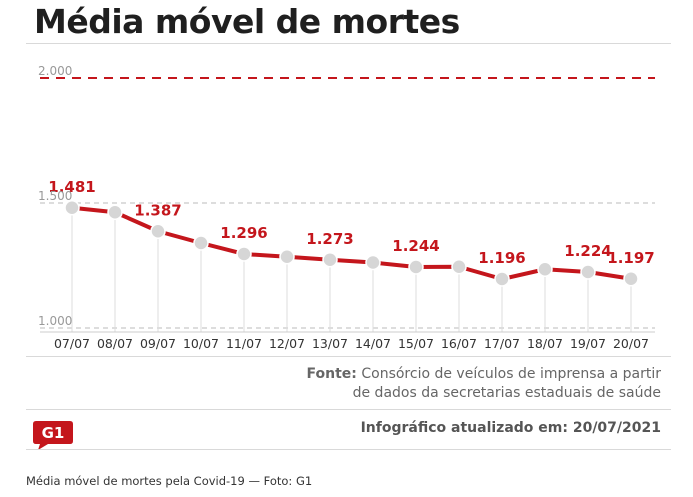 The image size is (693, 497). What do you see at coordinates (348, 43) in the screenshot?
I see `title-divider` at bounding box center [348, 43].